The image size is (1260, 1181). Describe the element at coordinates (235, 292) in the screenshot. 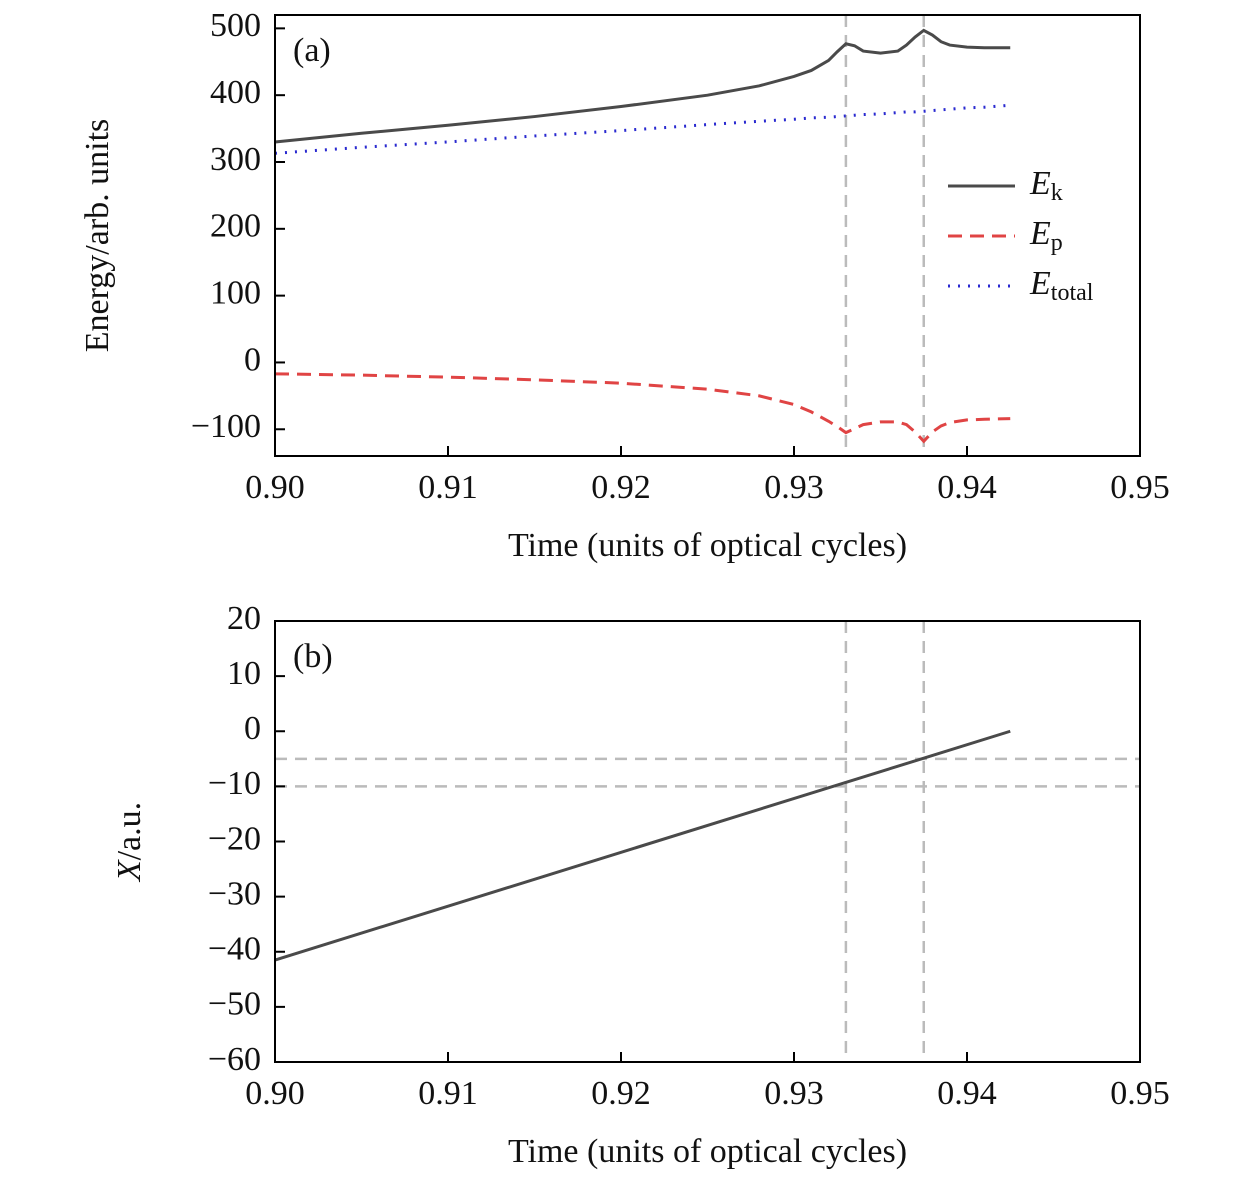

I see `y-tick-label: 100` at that location.